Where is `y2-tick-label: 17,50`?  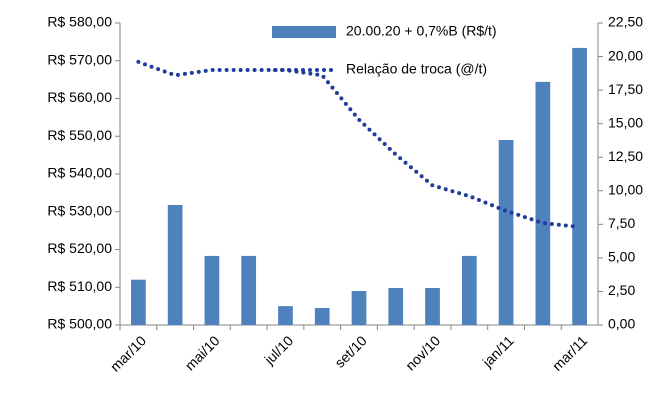 y2-tick-label: 17,50 is located at coordinates (625, 89).